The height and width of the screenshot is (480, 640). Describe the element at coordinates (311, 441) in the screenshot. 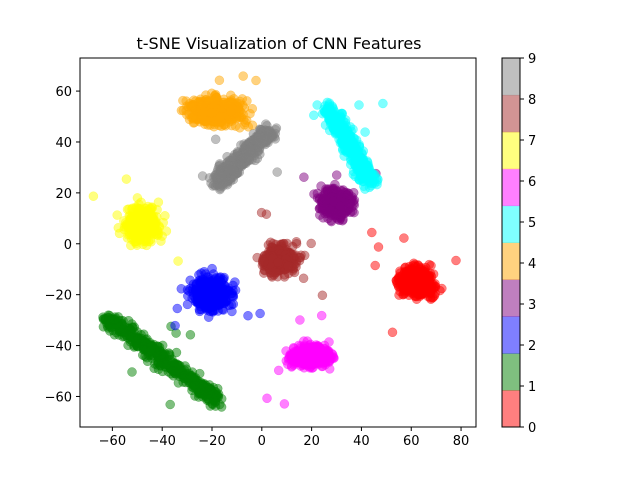

I see `x-tick-label: 20` at that location.